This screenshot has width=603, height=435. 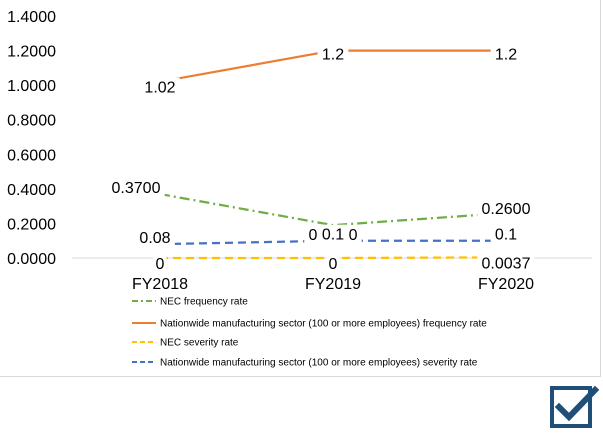 I want to click on y-tick-label: 1.2000, so click(x=31, y=52).